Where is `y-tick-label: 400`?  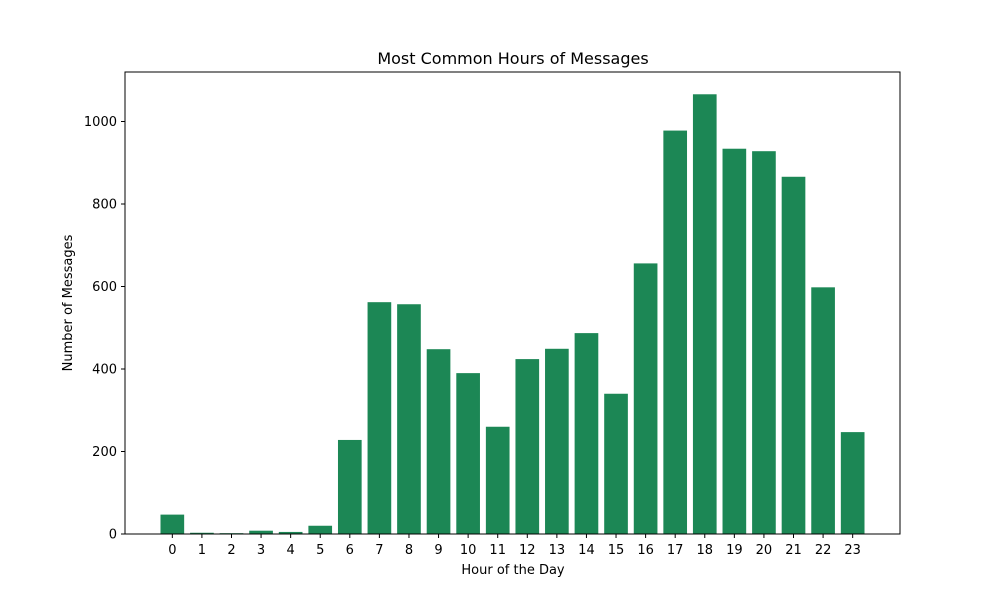
y-tick-label: 400 is located at coordinates (104, 370).